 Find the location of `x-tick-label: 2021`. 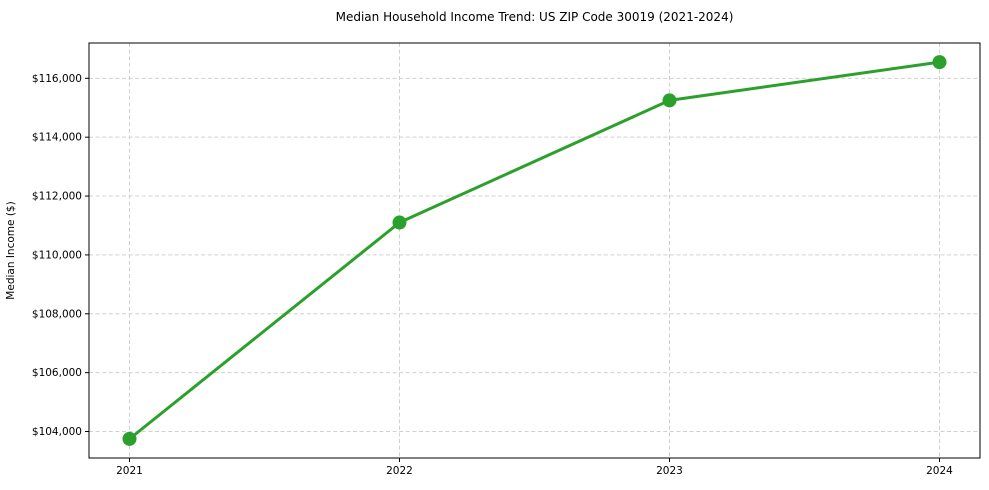

x-tick-label: 2021 is located at coordinates (129, 471).